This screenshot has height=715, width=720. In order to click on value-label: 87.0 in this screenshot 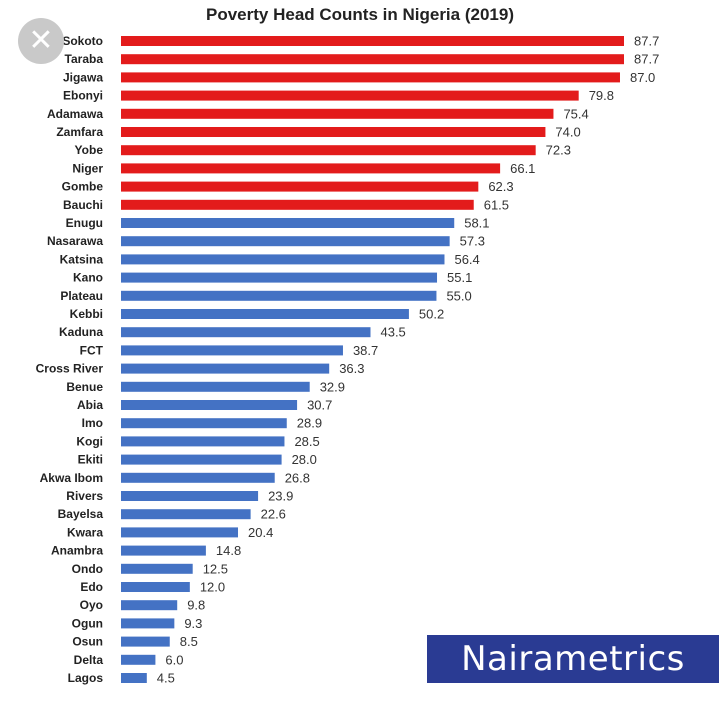, I will do `click(642, 77)`.